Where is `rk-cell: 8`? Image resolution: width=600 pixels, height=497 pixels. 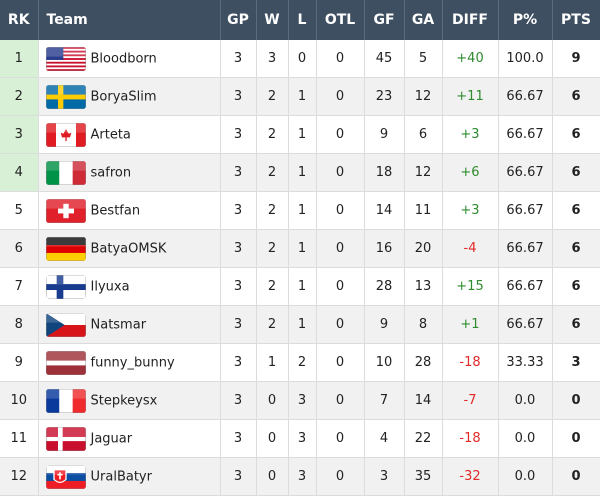 rk-cell: 8 is located at coordinates (19, 324).